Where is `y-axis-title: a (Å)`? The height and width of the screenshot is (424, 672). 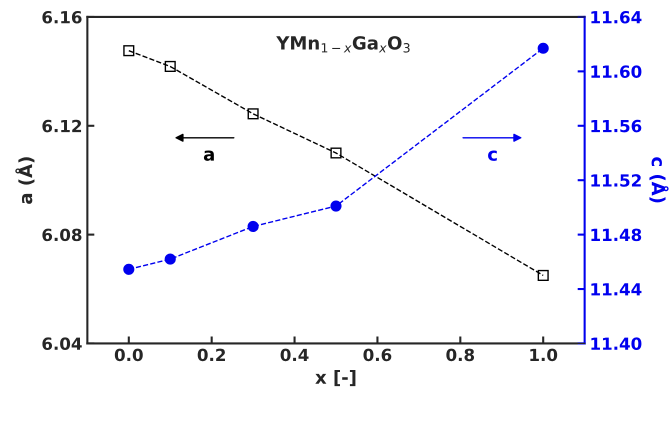
y-axis-title: a (Å) is located at coordinates (24, 180).